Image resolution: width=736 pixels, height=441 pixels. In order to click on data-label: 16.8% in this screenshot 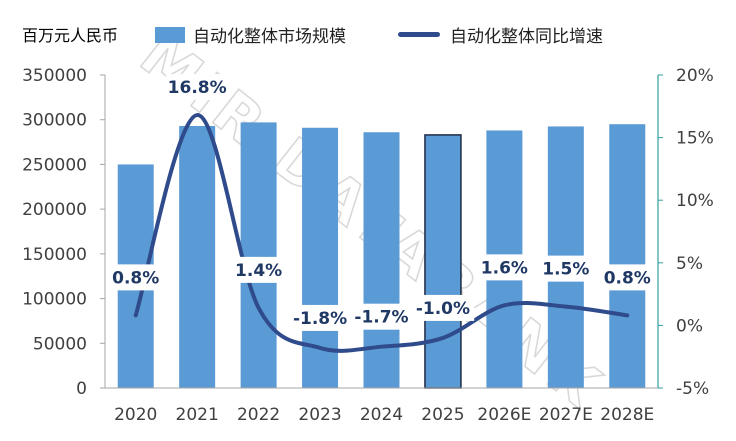, I will do `click(197, 88)`.